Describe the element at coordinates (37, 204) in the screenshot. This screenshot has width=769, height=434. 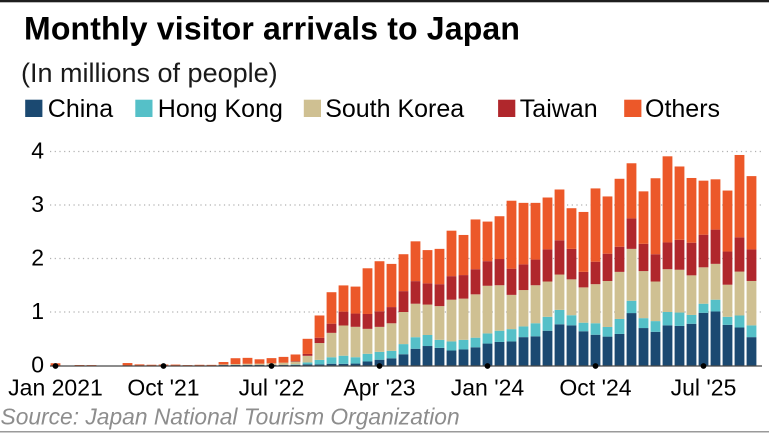
I see `svg-text: 3` at that location.